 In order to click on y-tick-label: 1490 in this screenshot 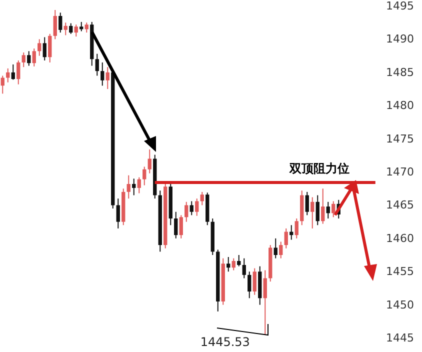, I will do `click(400, 39)`.